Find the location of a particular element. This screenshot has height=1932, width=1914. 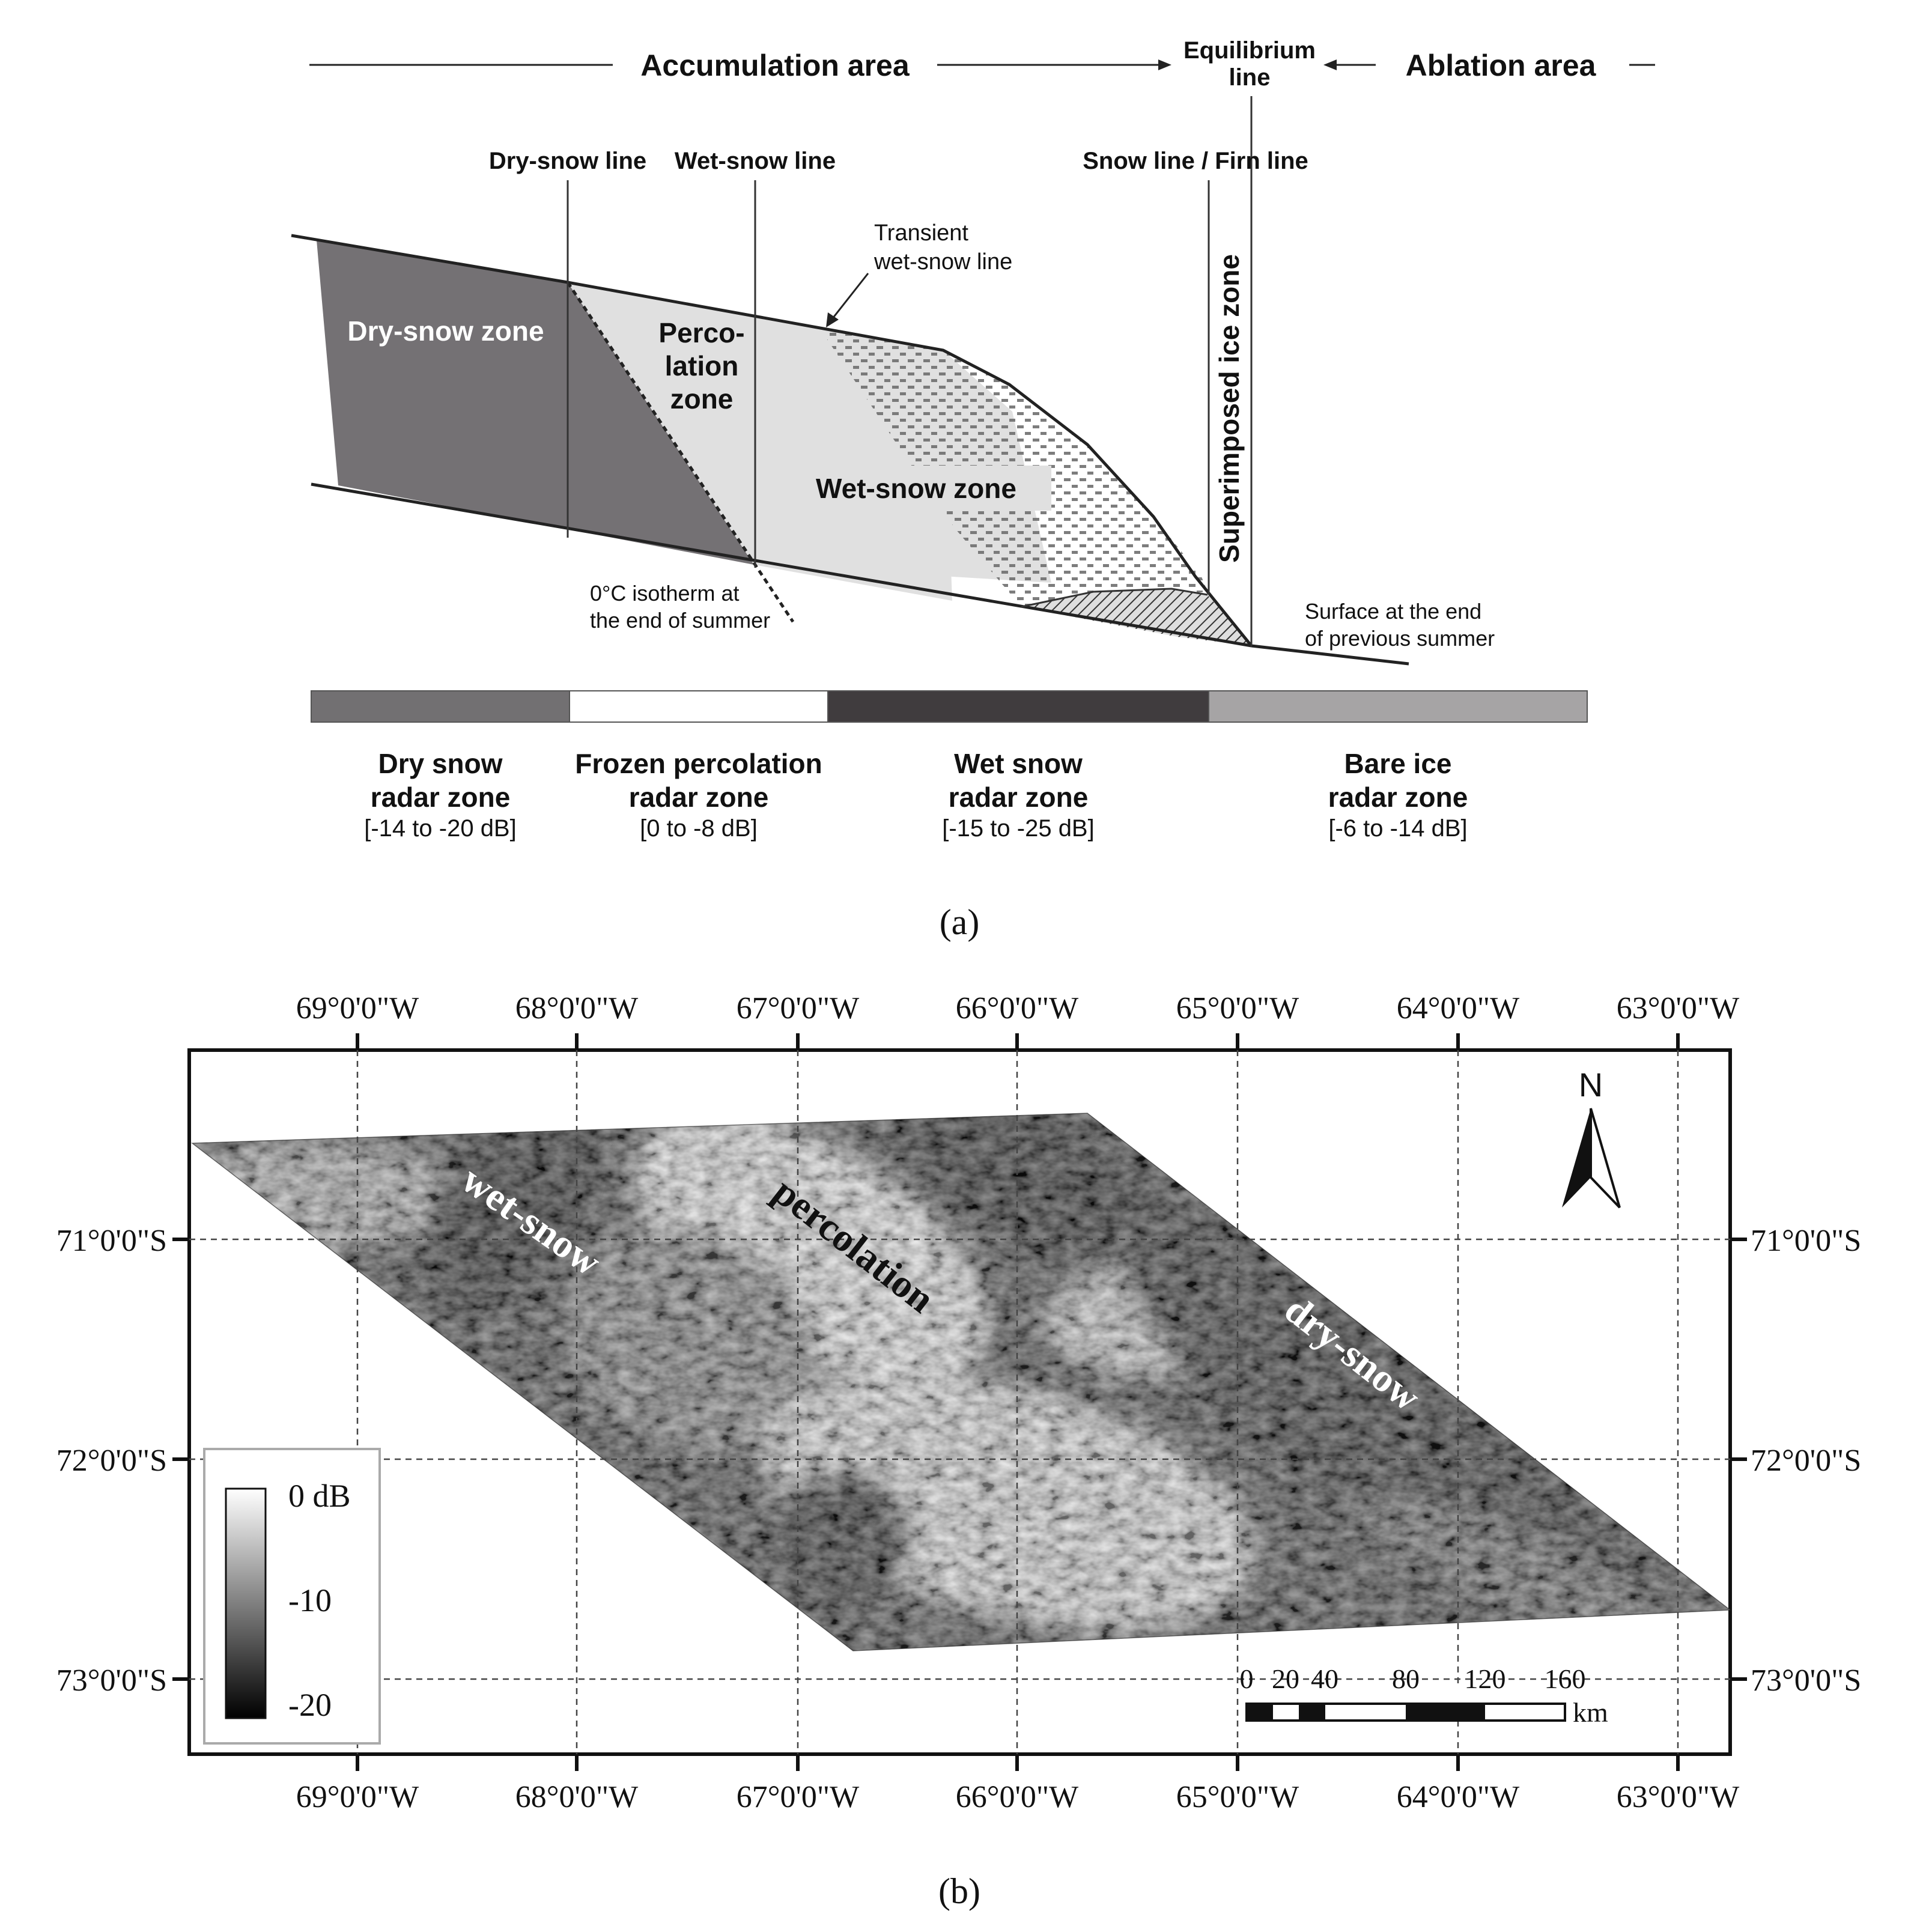

radar-segment-dry-snow is located at coordinates (440, 706).